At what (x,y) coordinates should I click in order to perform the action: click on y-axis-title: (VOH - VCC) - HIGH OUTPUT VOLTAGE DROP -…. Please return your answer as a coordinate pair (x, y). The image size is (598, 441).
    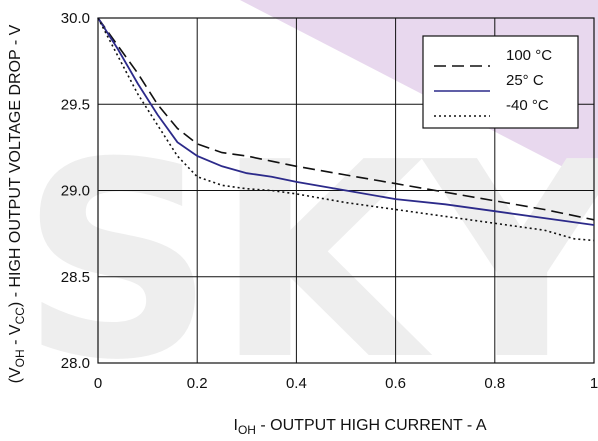
    Looking at the image, I should click on (17, 203).